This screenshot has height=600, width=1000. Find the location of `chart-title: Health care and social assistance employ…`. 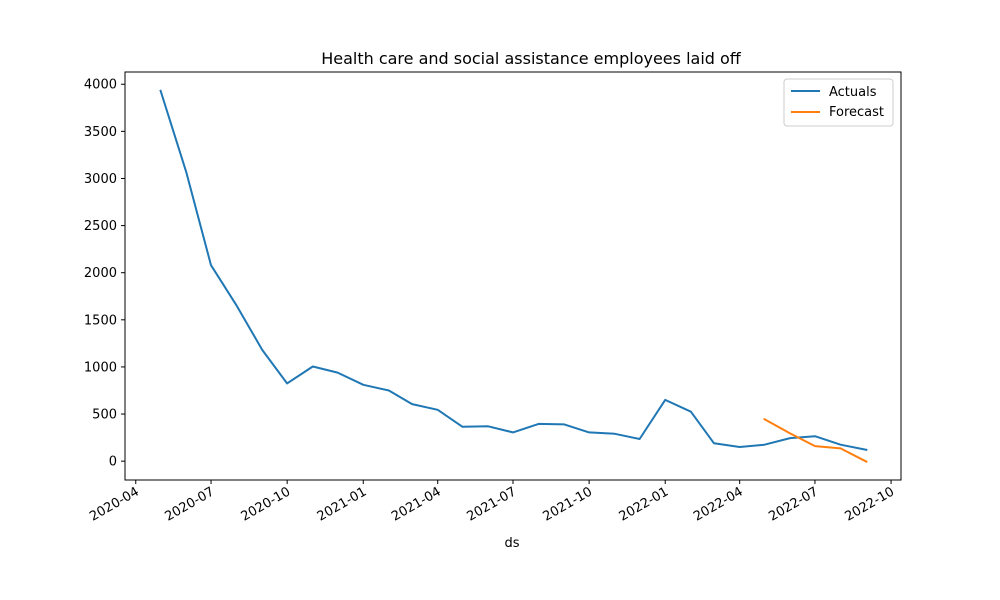

chart-title: Health care and social assistance employ… is located at coordinates (531, 58).